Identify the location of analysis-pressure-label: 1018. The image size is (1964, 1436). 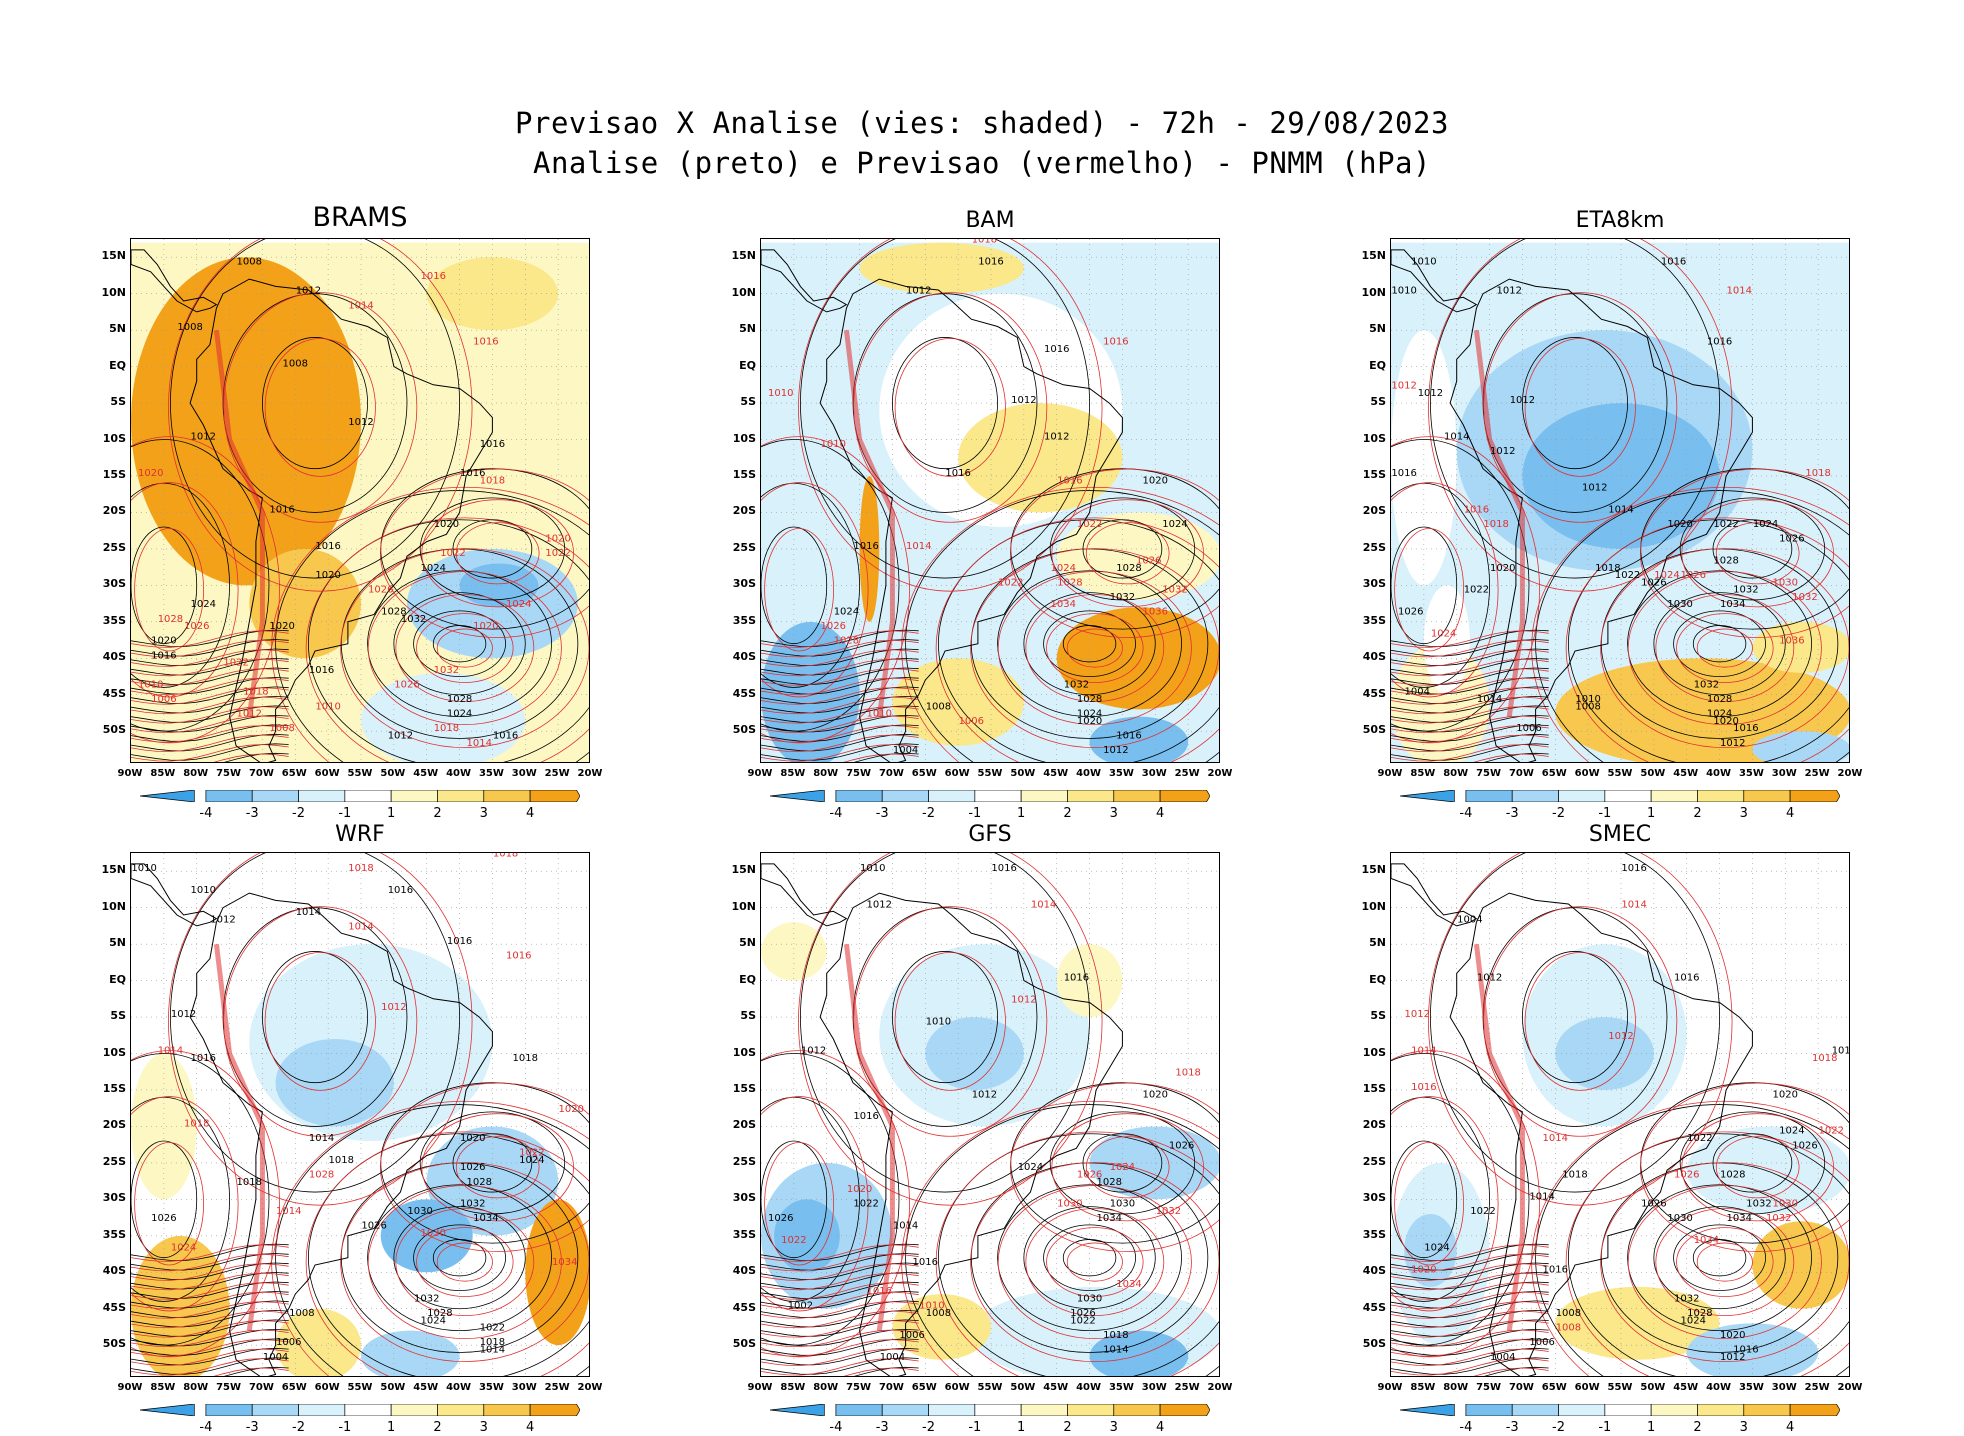
(492, 1342).